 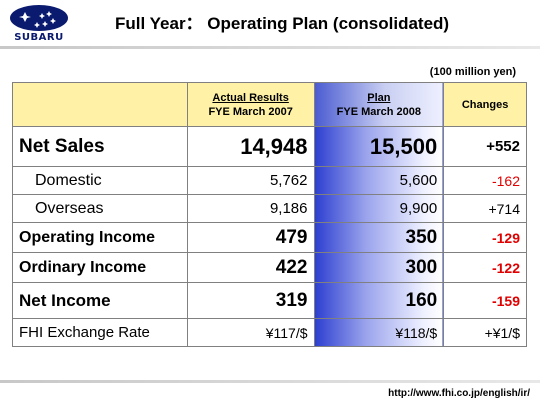 I want to click on pleiades-star-icon, so click(x=39, y=18).